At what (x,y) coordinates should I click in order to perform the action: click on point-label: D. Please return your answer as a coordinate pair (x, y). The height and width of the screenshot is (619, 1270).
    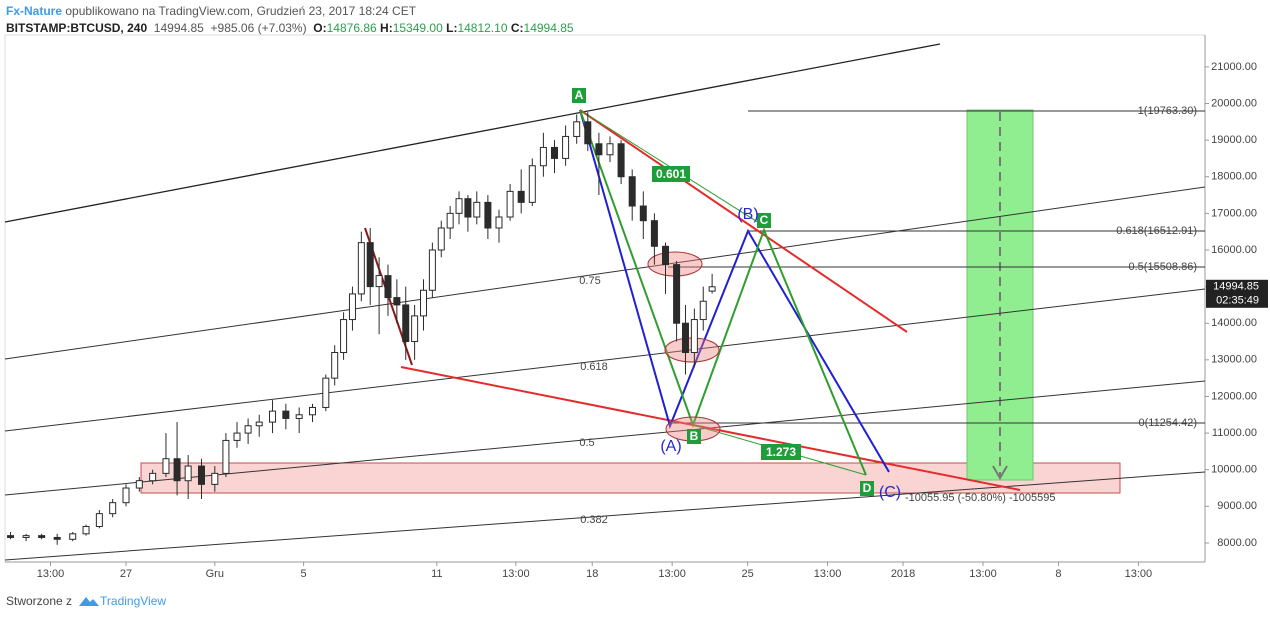
    Looking at the image, I should click on (867, 488).